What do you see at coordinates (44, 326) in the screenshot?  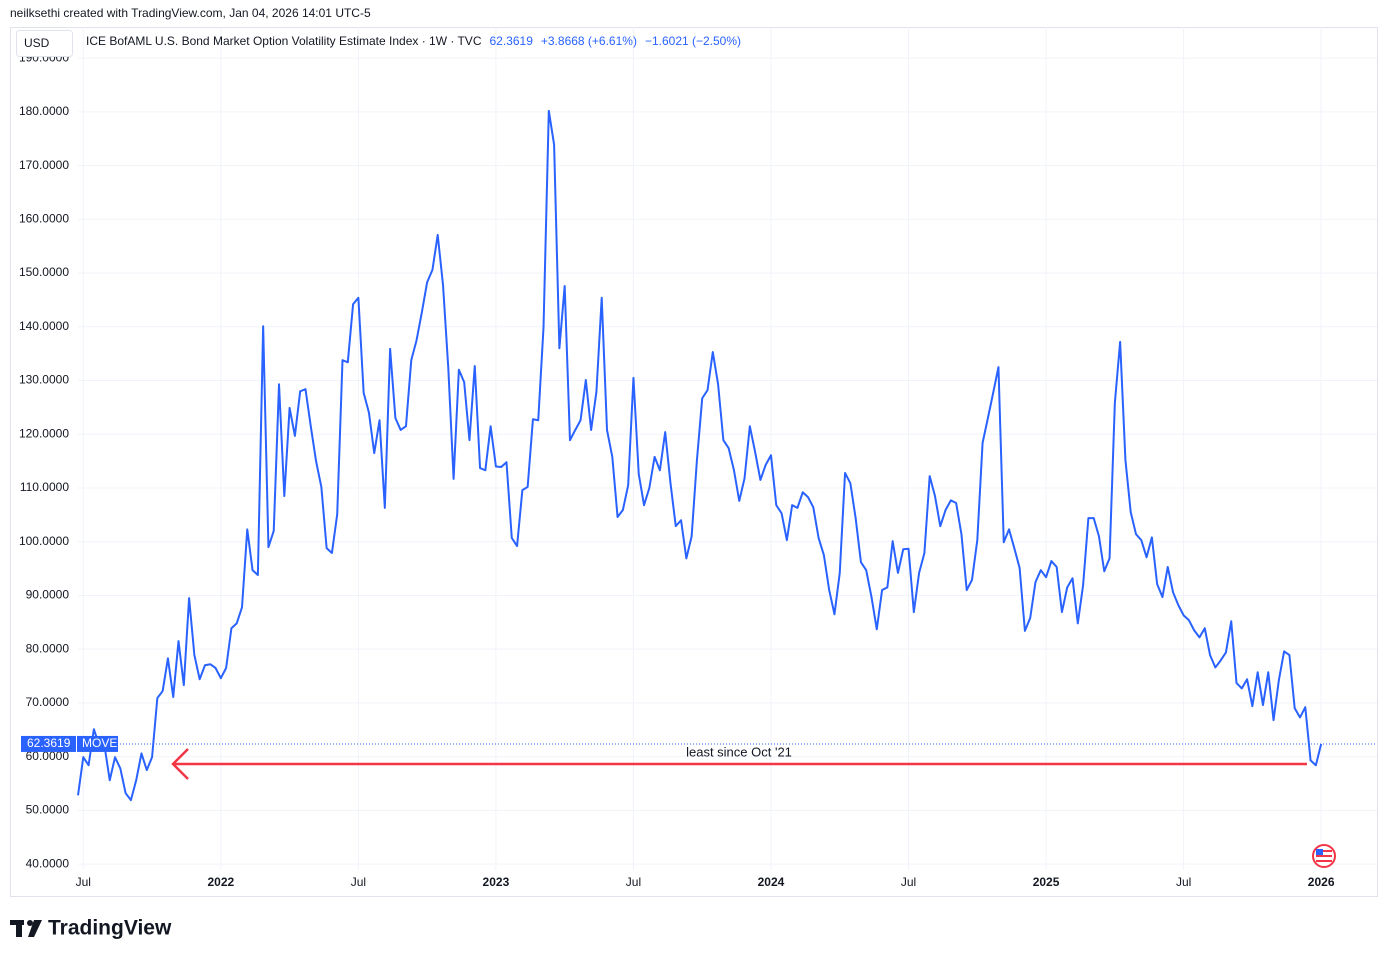 I see `y-tick-label: 140.0000` at bounding box center [44, 326].